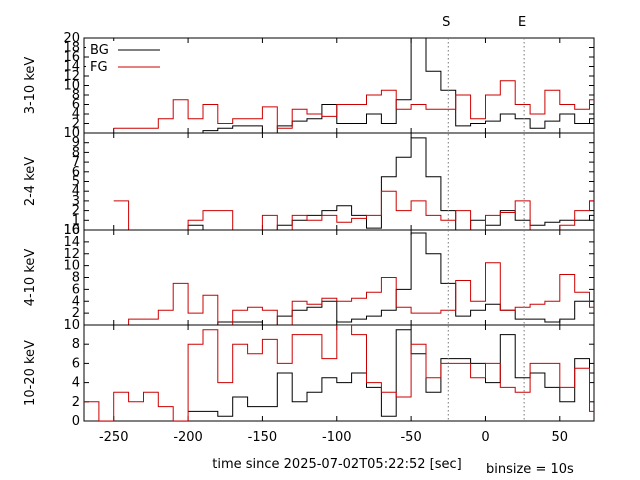 This screenshot has height=480, width=640. What do you see at coordinates (99, 67) in the screenshot?
I see `legend-label-fg: FG` at bounding box center [99, 67].